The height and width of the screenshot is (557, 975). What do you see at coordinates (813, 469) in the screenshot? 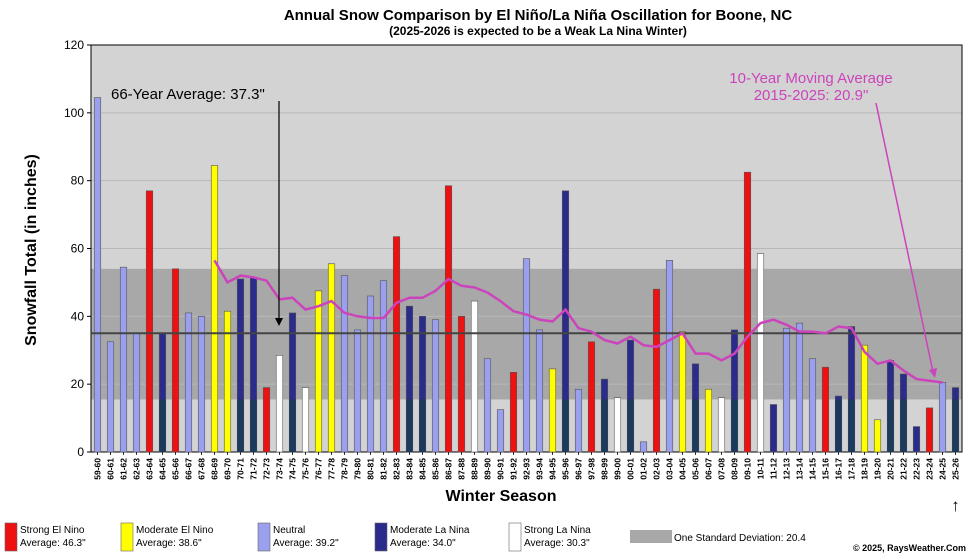
I see `x-tick-label-14-15: 14-15` at bounding box center [813, 469].